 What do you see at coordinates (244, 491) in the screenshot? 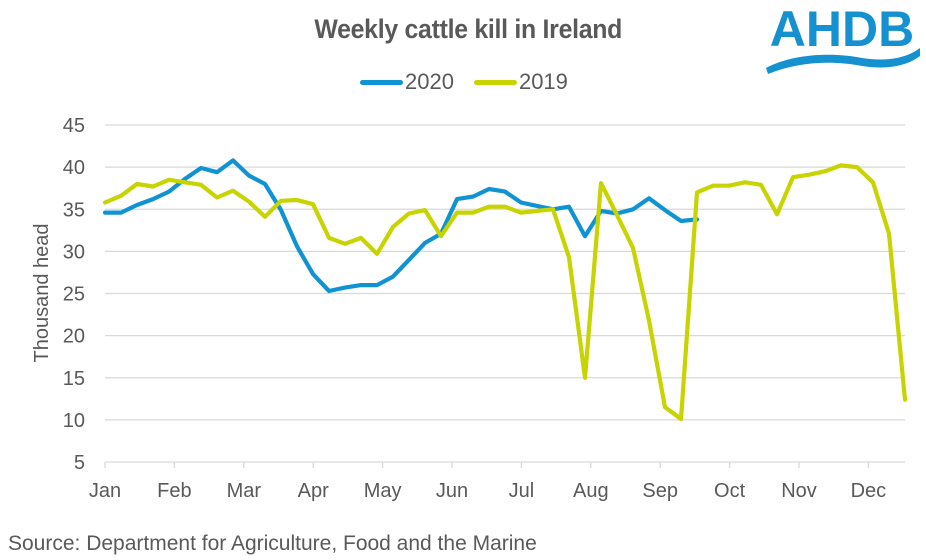
I see `x-tick-label-mar: Mar` at bounding box center [244, 491].